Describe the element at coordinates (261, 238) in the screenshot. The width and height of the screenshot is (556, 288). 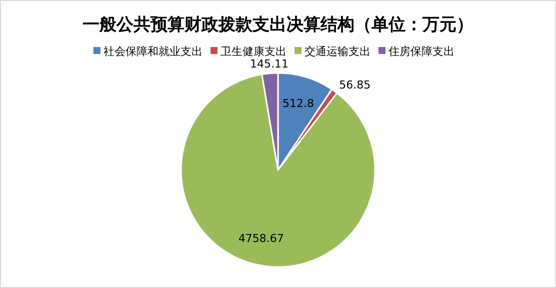
I see `data-label: 4758.67` at that location.